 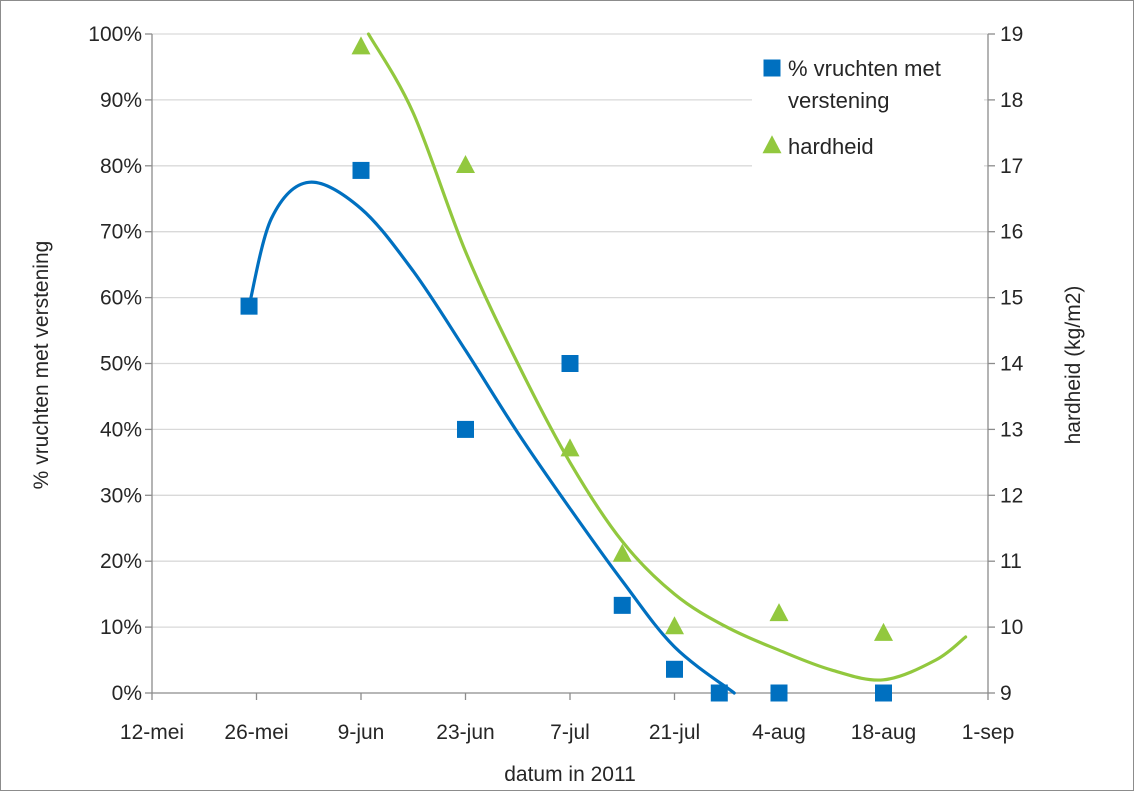 What do you see at coordinates (121, 627) in the screenshot?
I see `left-tick-label: 10%` at bounding box center [121, 627].